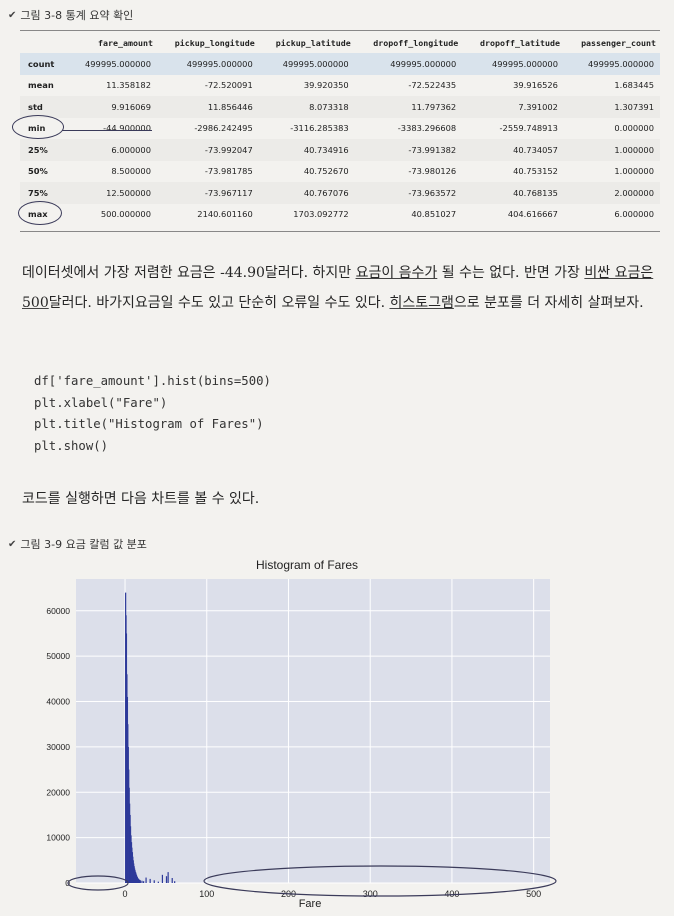 The width and height of the screenshot is (674, 916). Describe the element at coordinates (421, 303) in the screenshot. I see `underlined-text: 히스토그램` at that location.